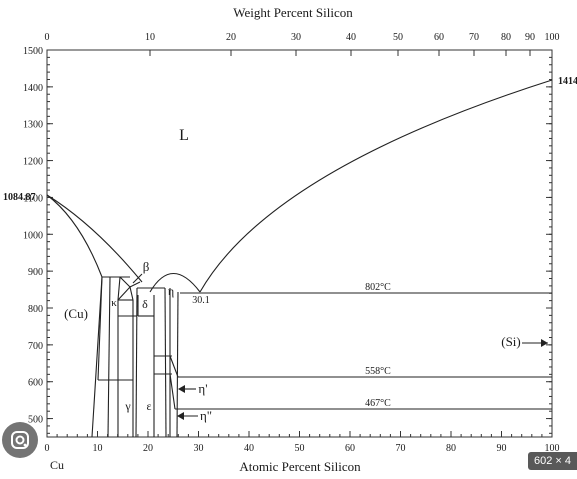 The image size is (577, 479). I want to click on phase-label-delta: δ, so click(145, 304).